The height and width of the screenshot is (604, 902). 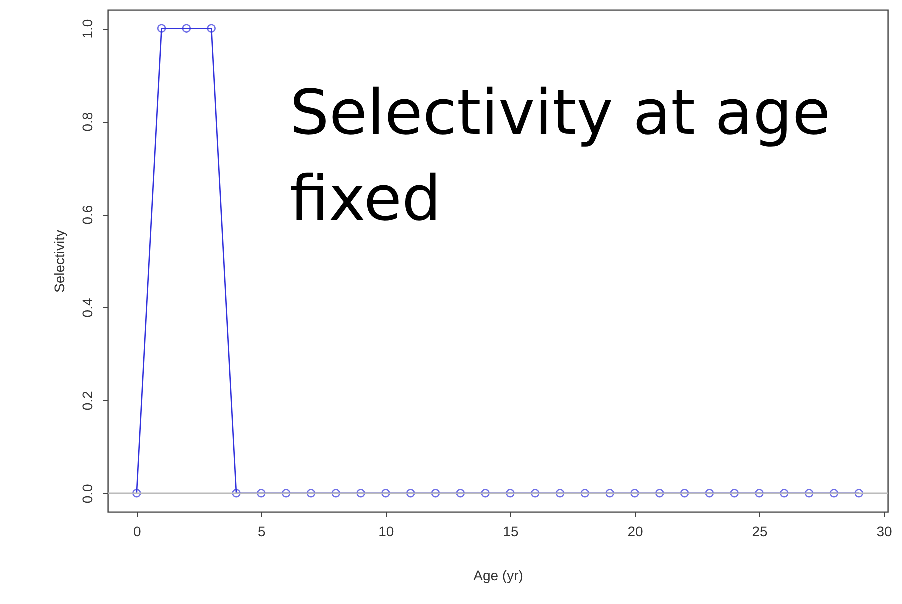 I want to click on y-tick-label: 0.4, so click(x=88, y=308).